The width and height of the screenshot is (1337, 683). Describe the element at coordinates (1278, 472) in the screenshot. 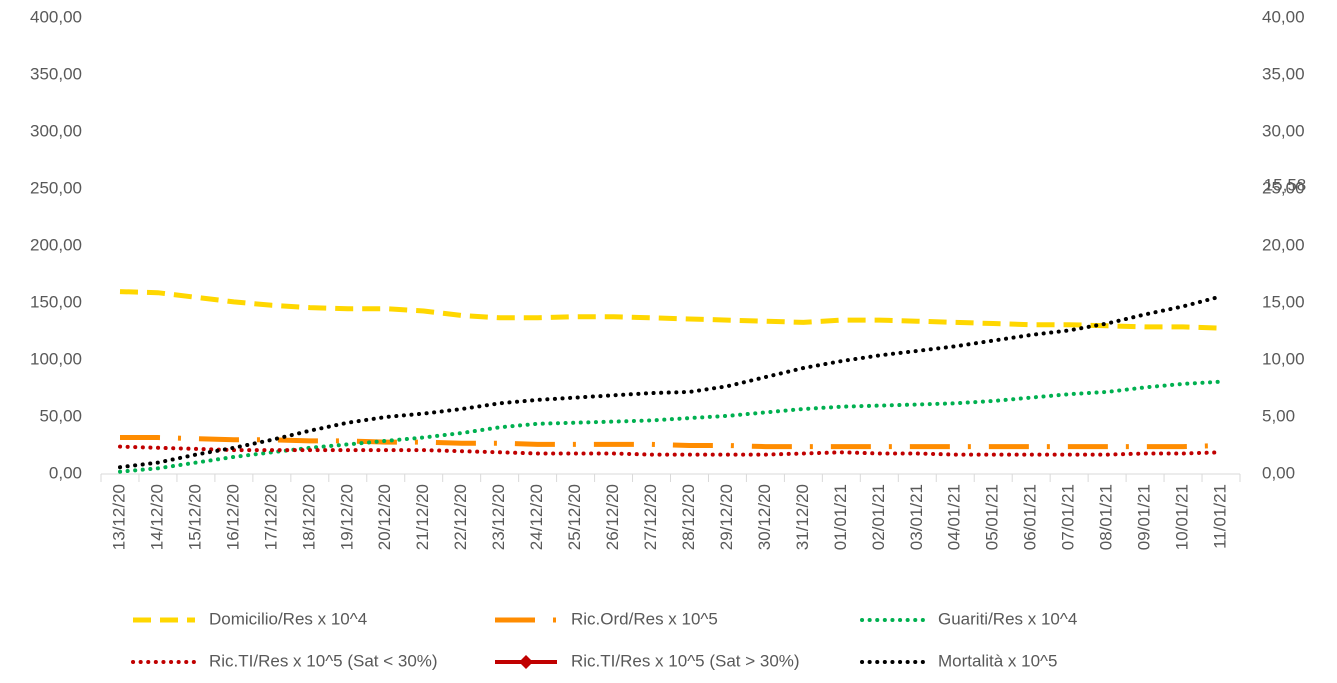

I see `y2-tick-label: 0,00` at that location.